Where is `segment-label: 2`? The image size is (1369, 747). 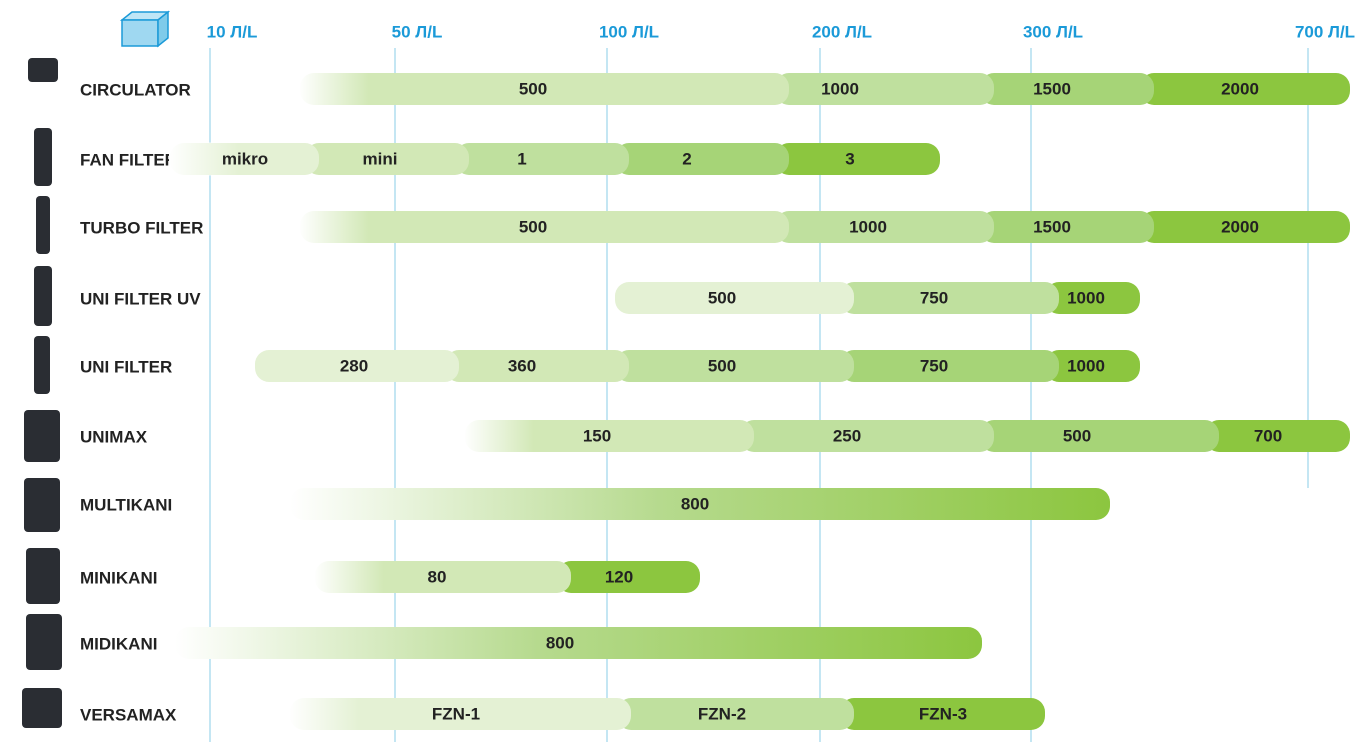
segment-label: 2 is located at coordinates (686, 158).